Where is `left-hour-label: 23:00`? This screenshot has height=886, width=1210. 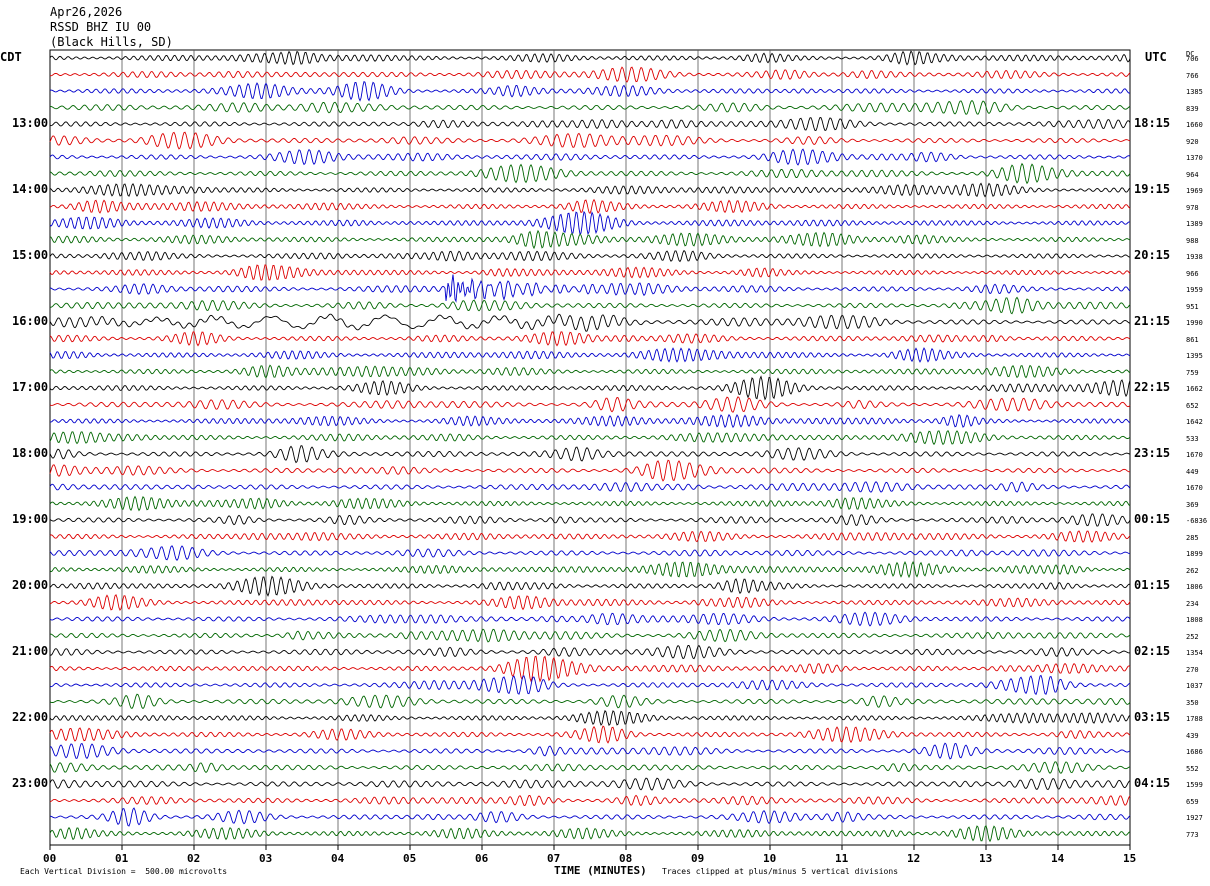
left-hour-label: 23:00 is located at coordinates (30, 783).